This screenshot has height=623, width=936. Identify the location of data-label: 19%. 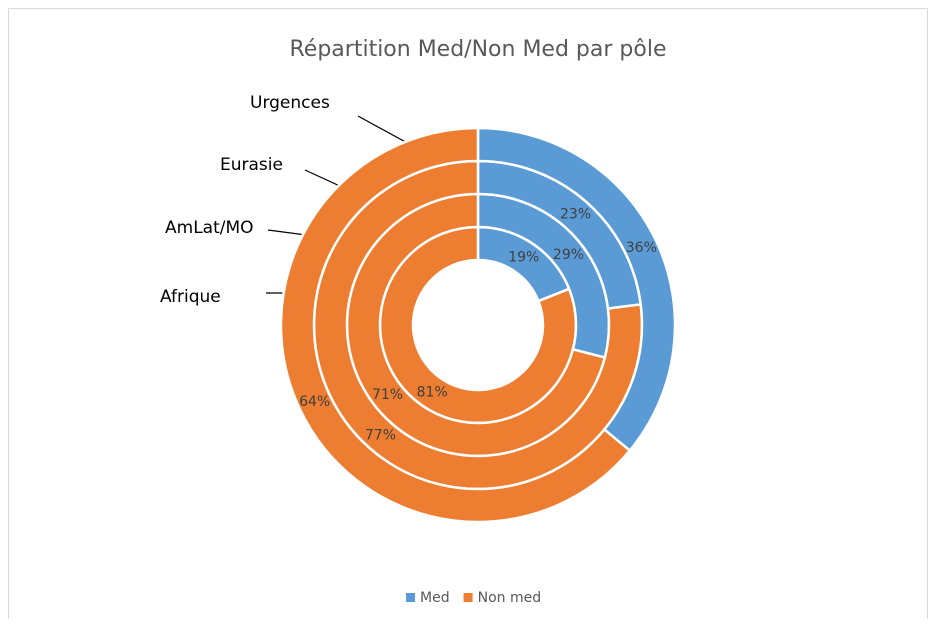
(523, 258).